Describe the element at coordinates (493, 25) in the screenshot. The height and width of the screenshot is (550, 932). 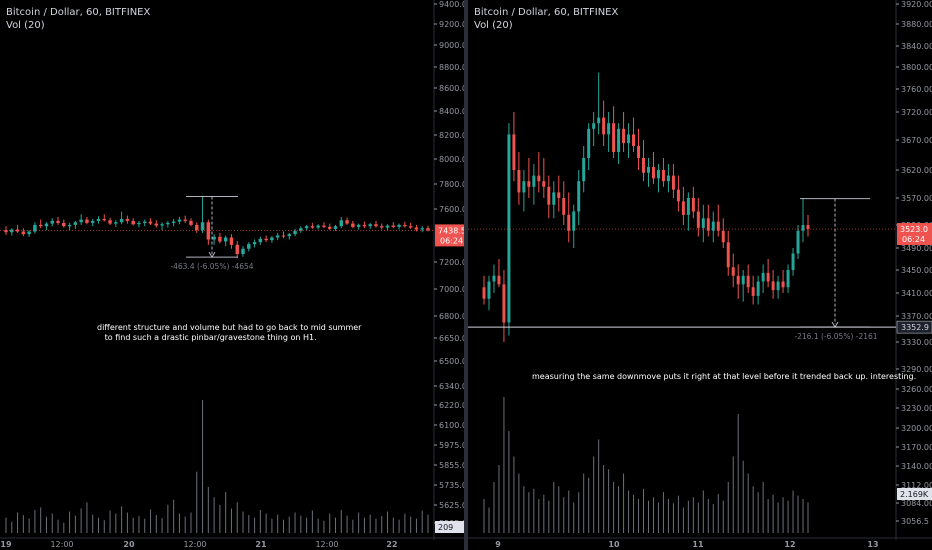
I see `volume-indicator-label-right: Vol (20)` at that location.